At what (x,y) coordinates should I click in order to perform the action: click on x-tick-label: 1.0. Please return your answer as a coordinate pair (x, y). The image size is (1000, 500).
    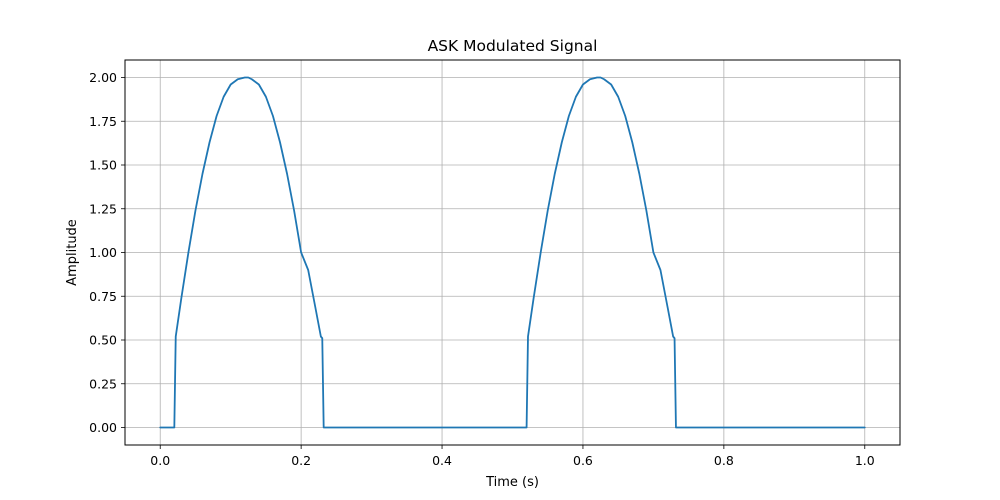
    Looking at the image, I should click on (865, 460).